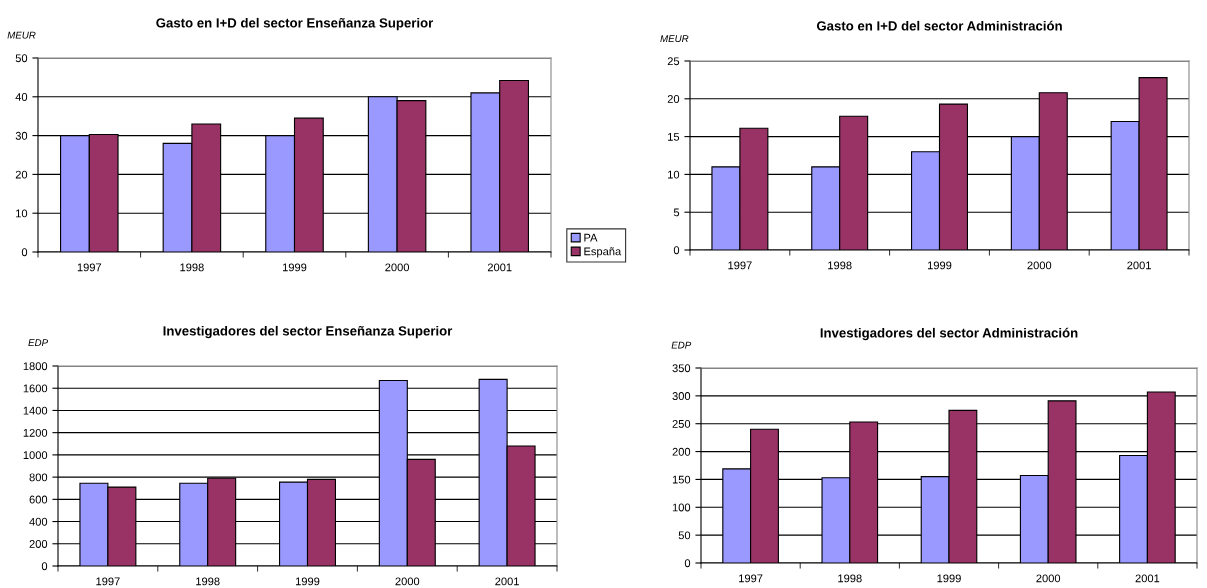  Describe the element at coordinates (21, 97) in the screenshot. I see `y-tick-label: 40` at that location.